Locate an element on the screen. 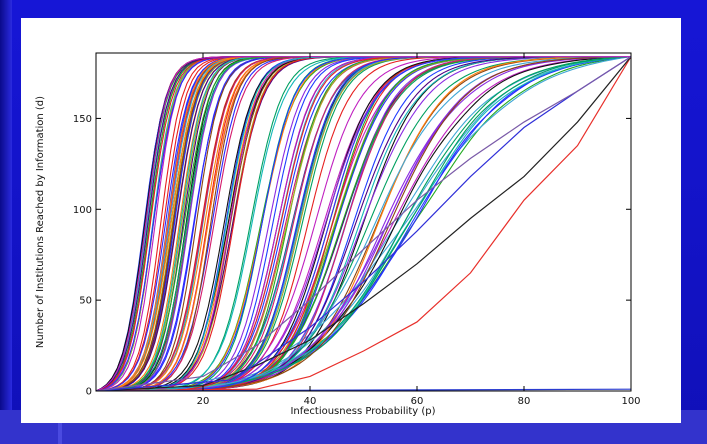  slide-left-bar is located at coordinates (6, 222).